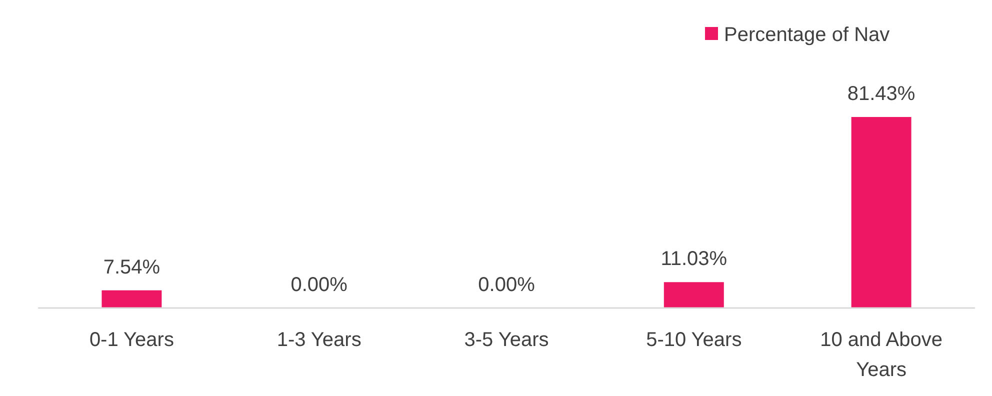 The image size is (992, 396). I want to click on x-tick-label: 10 and Above Years, so click(881, 355).